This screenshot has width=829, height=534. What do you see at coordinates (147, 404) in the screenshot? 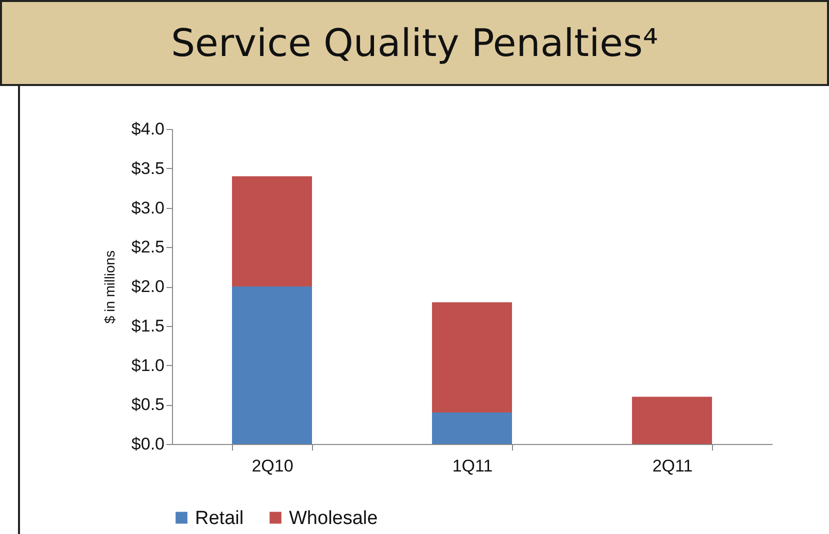
I see `y-tick-label: $0.5` at bounding box center [147, 404].